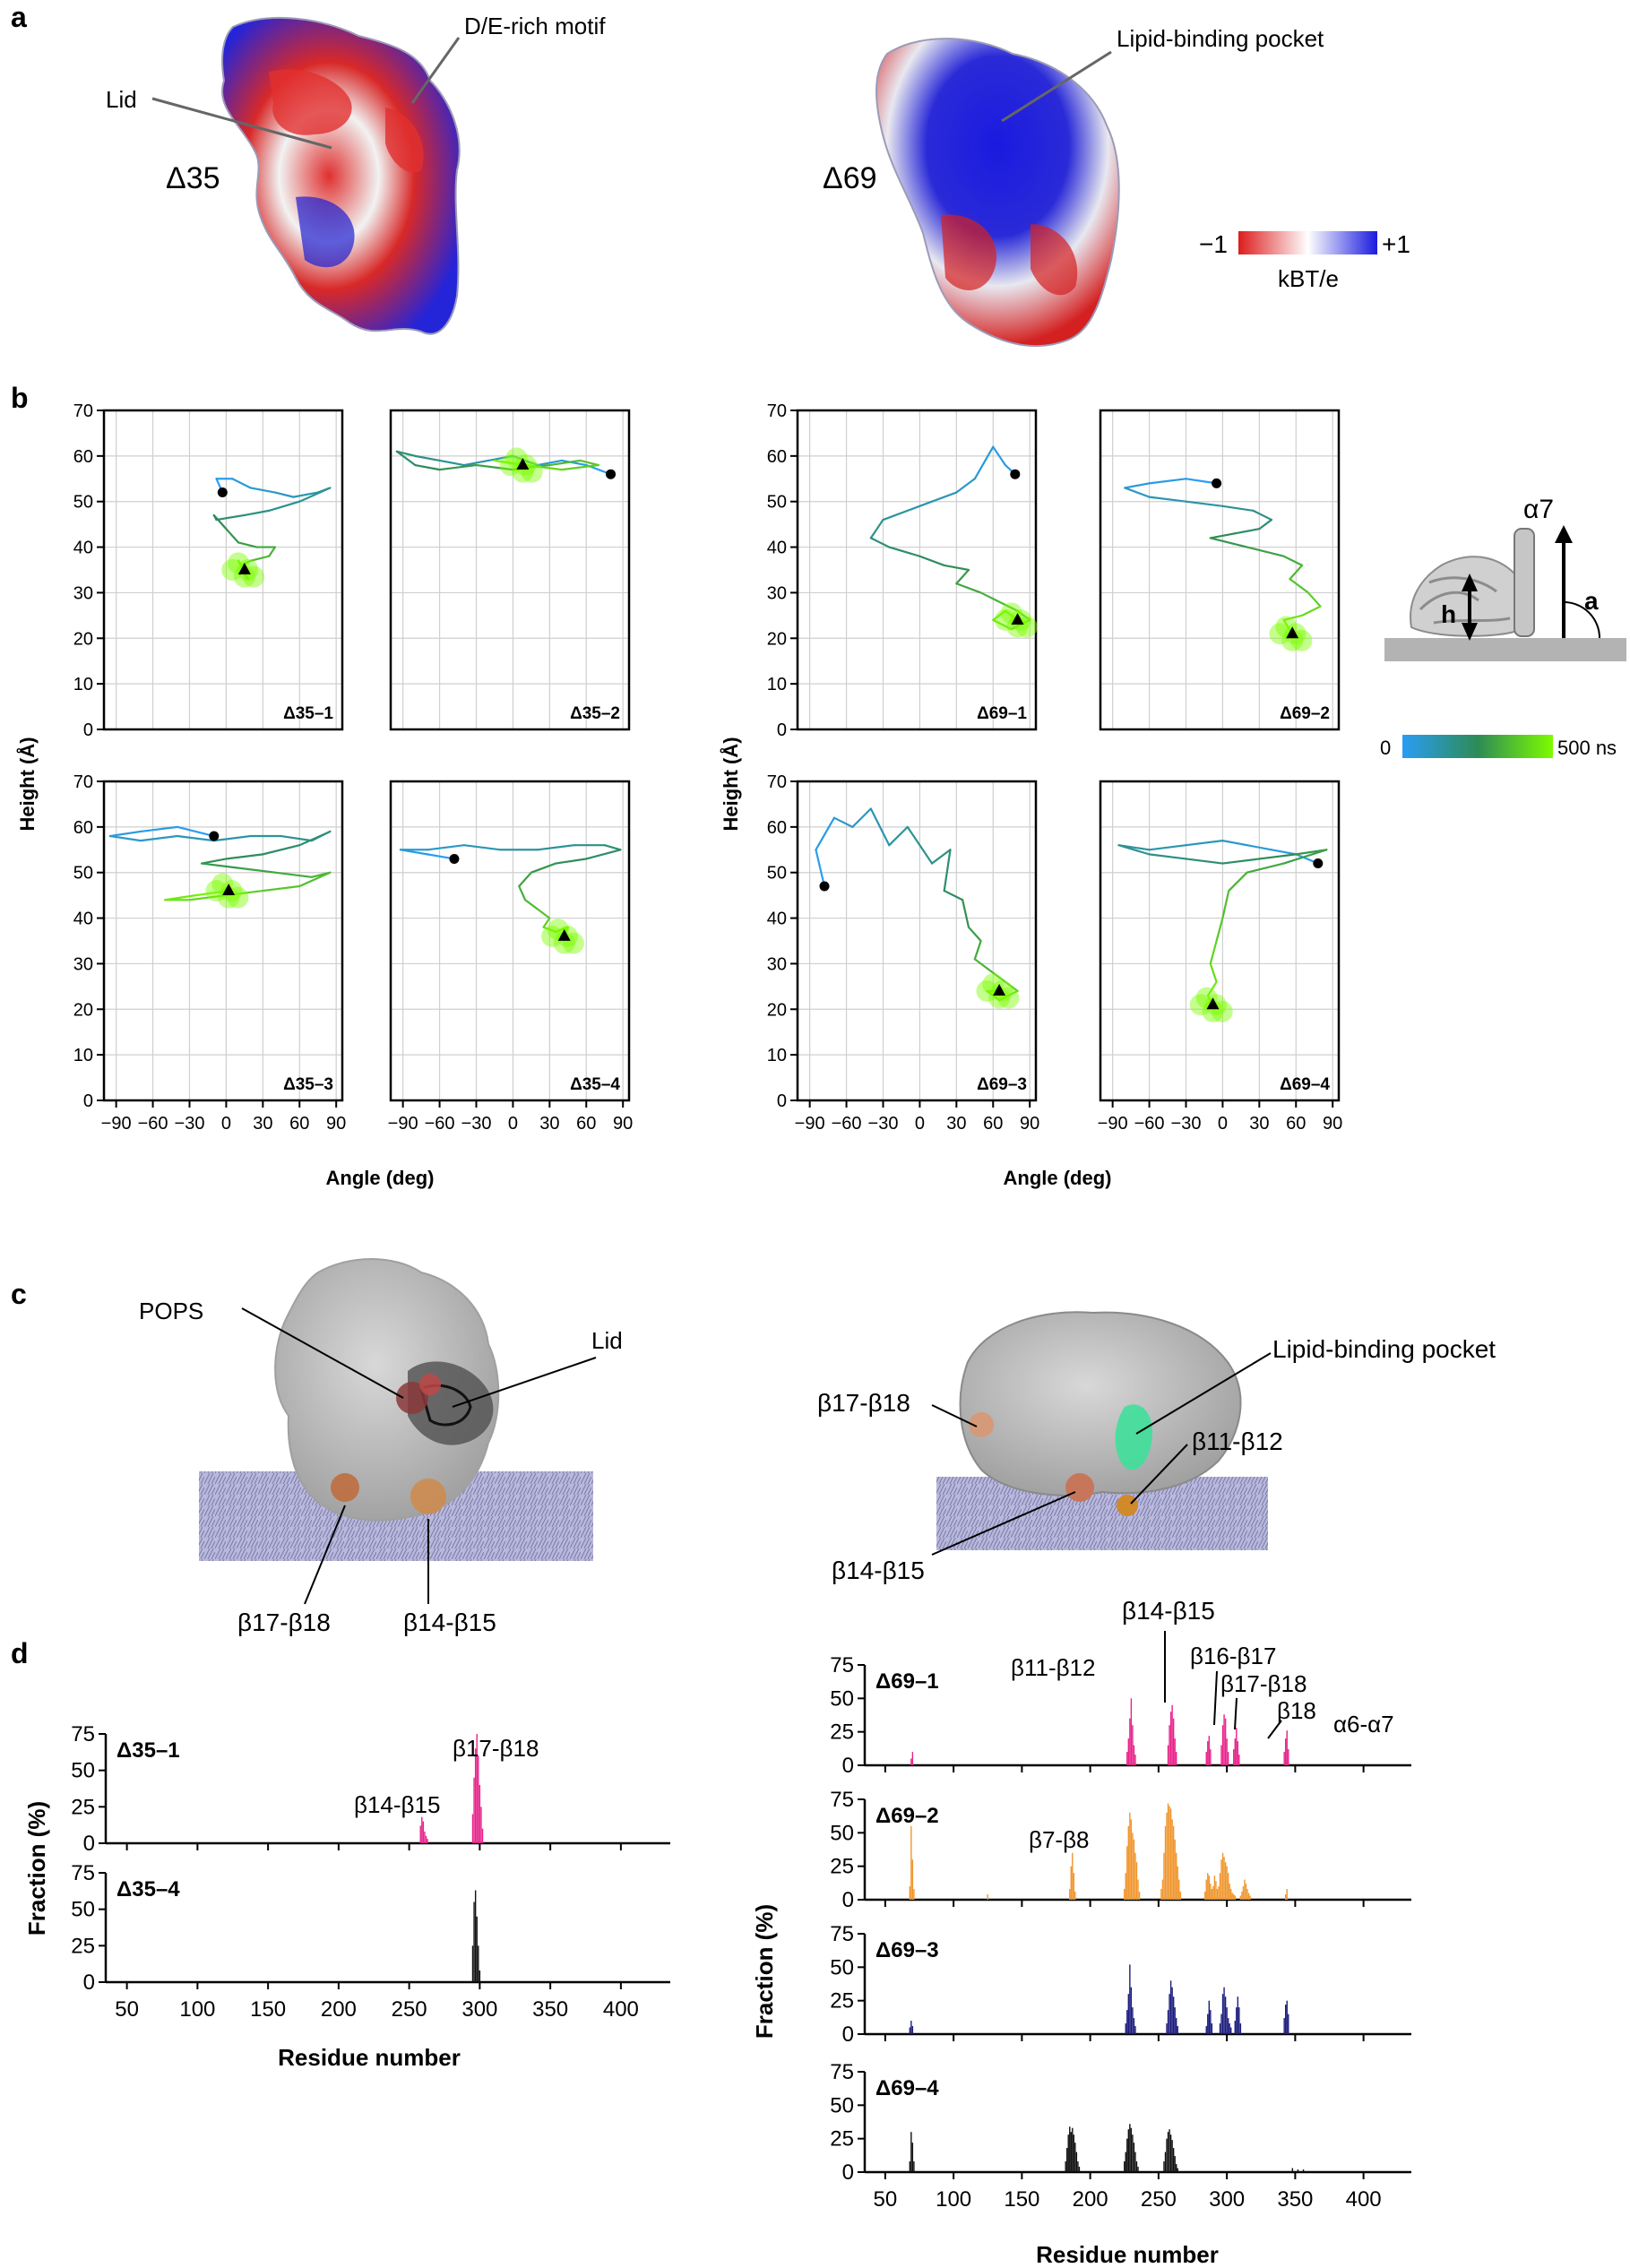  What do you see at coordinates (1120, 1850) in the screenshot?
I see `contact-histogram-d69-2: 0 25 50 75 Δ69–2` at bounding box center [1120, 1850].